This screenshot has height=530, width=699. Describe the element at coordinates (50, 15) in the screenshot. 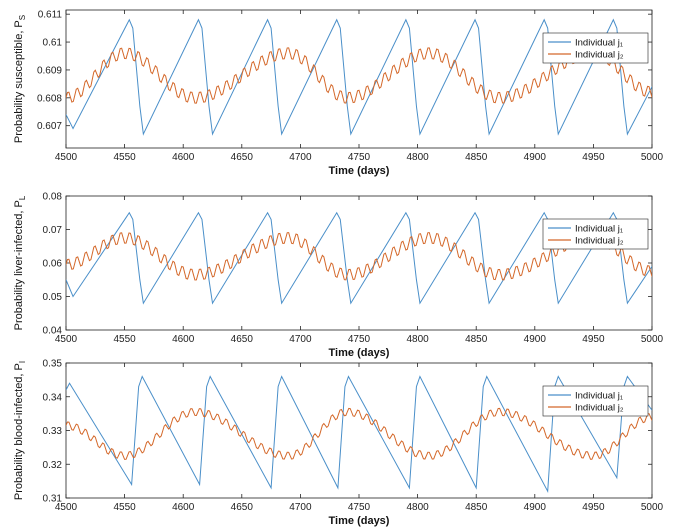

I see `y-tick-label: 0.611` at that location.